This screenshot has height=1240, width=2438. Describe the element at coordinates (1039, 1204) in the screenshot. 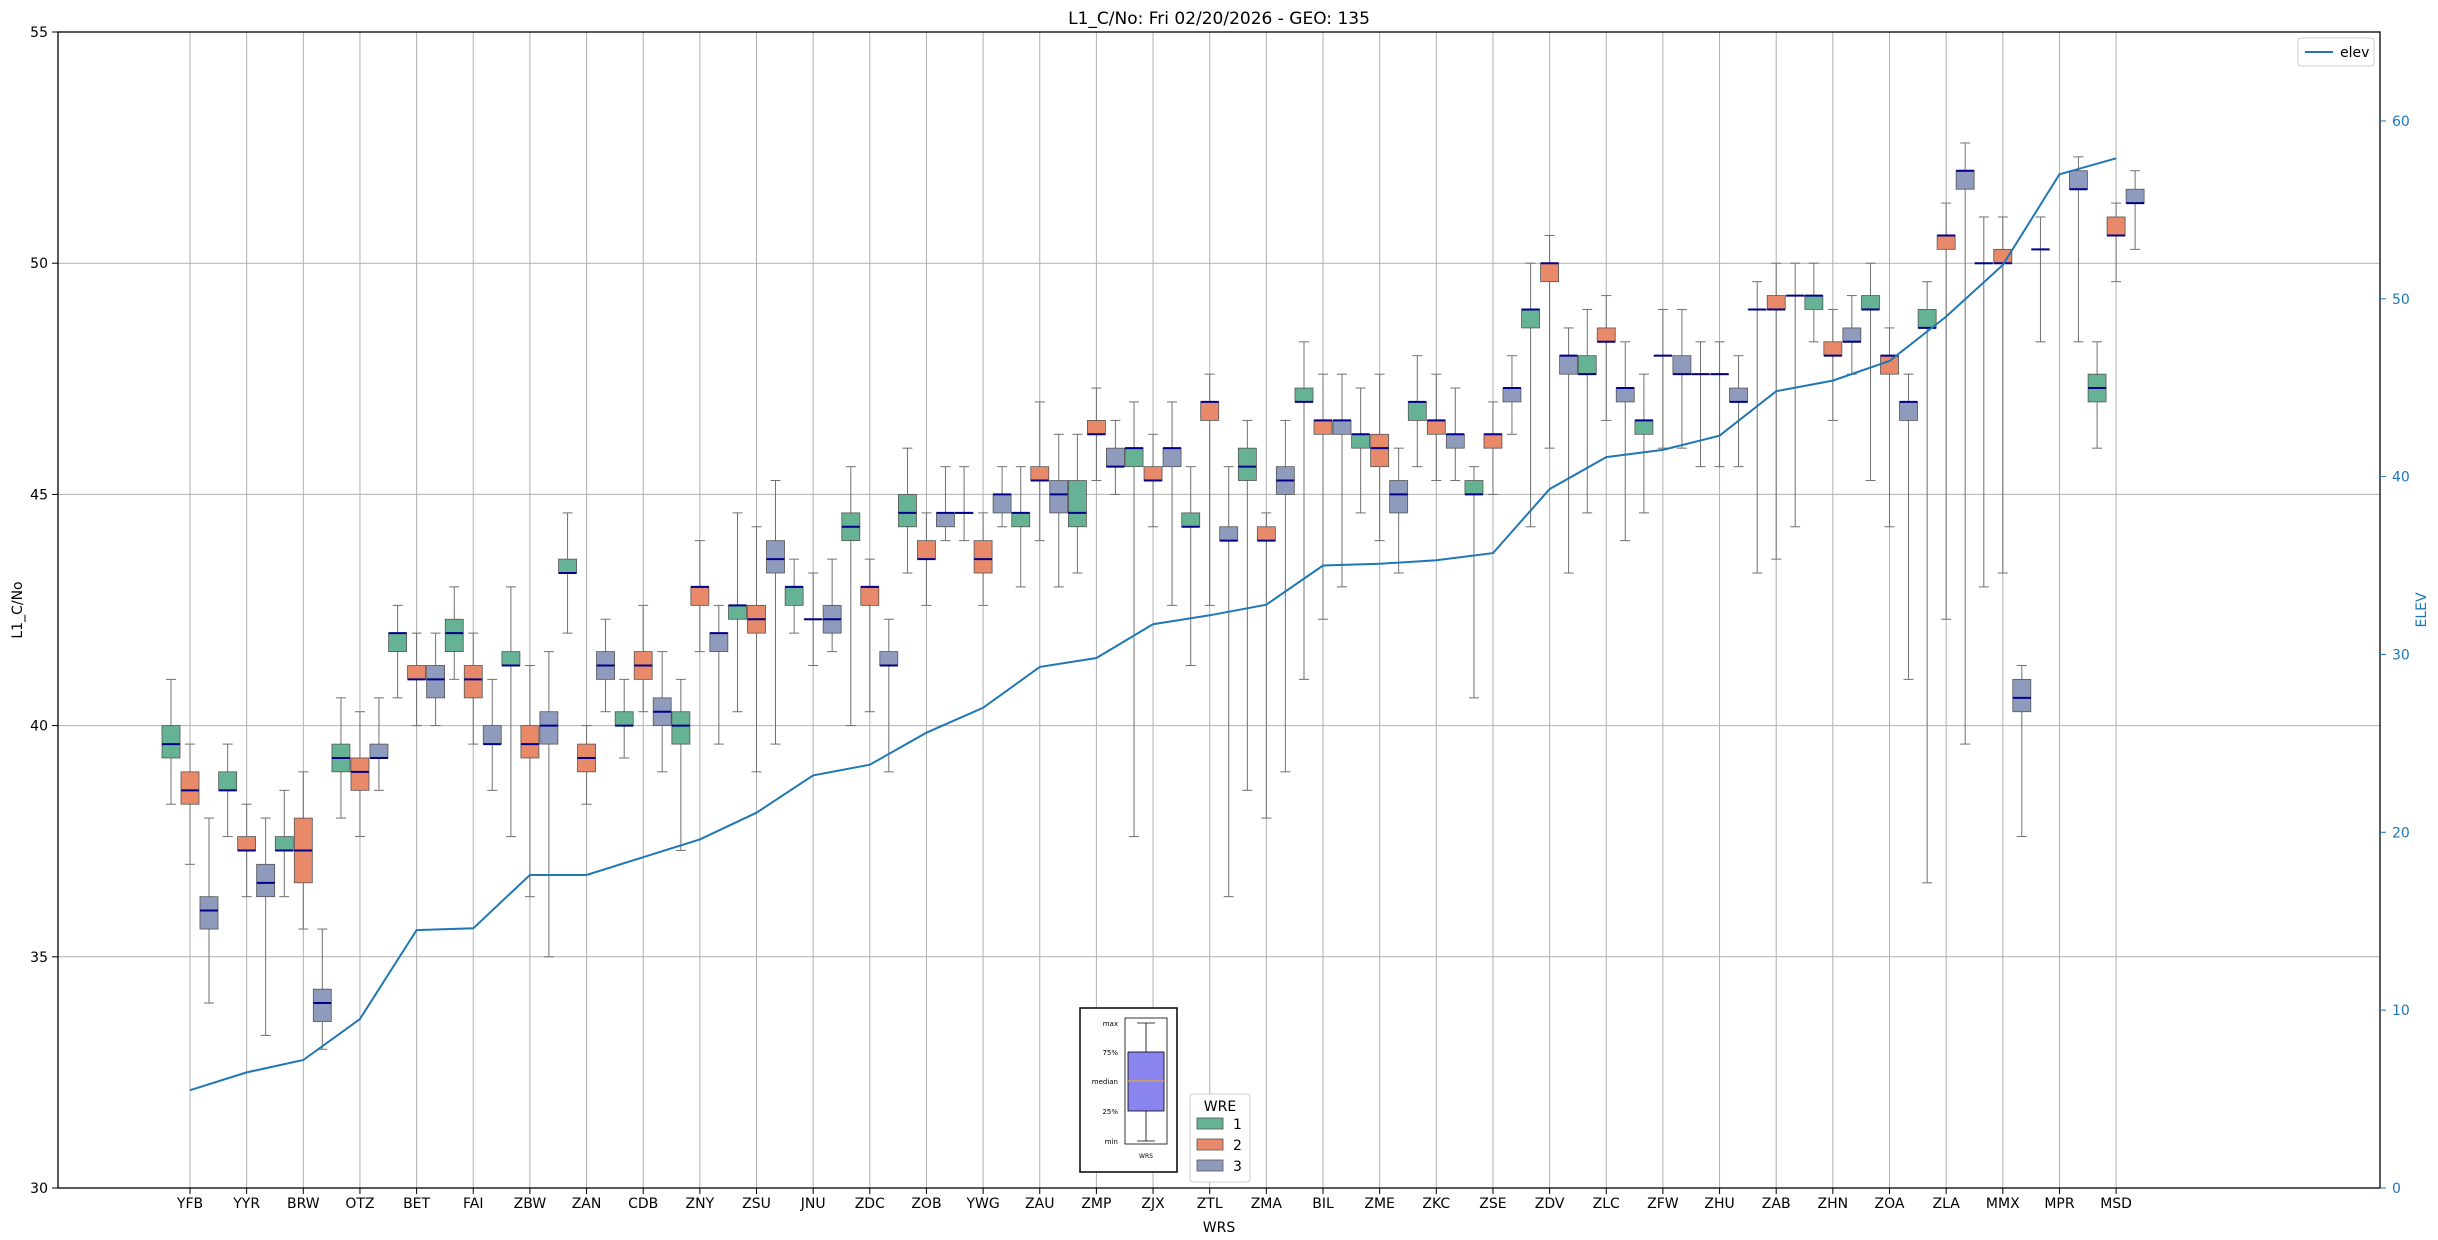

I see `x-tick-label: ZAU` at that location.